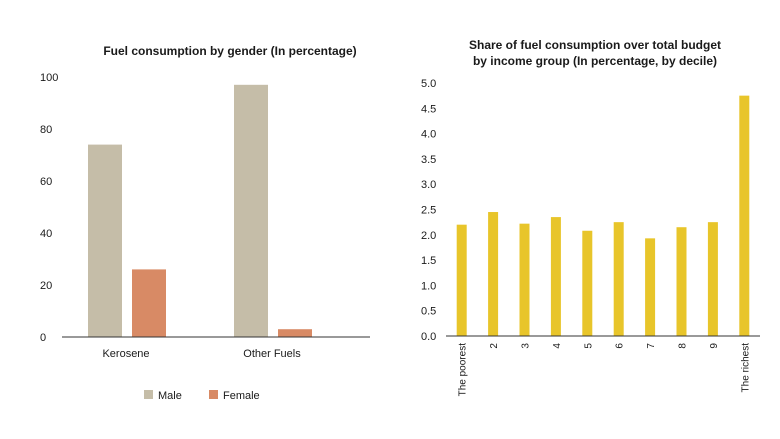 This screenshot has height=439, width=780. I want to click on y-tick-label: 3.5, so click(428, 160).